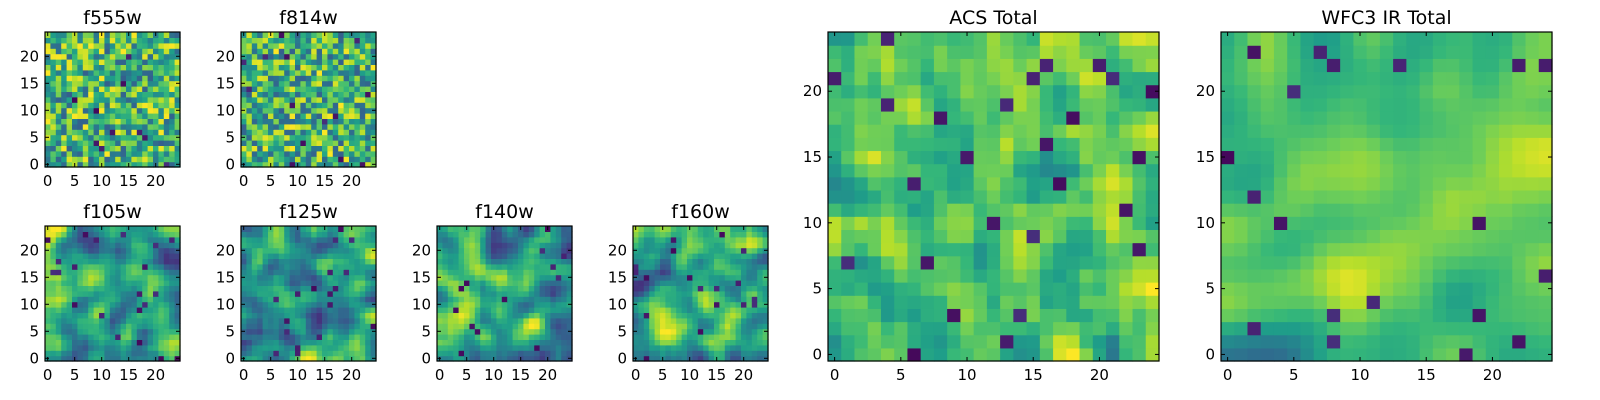 This screenshot has height=400, width=1600. Describe the element at coordinates (966, 375) in the screenshot. I see `x-tick-label: 10` at that location.